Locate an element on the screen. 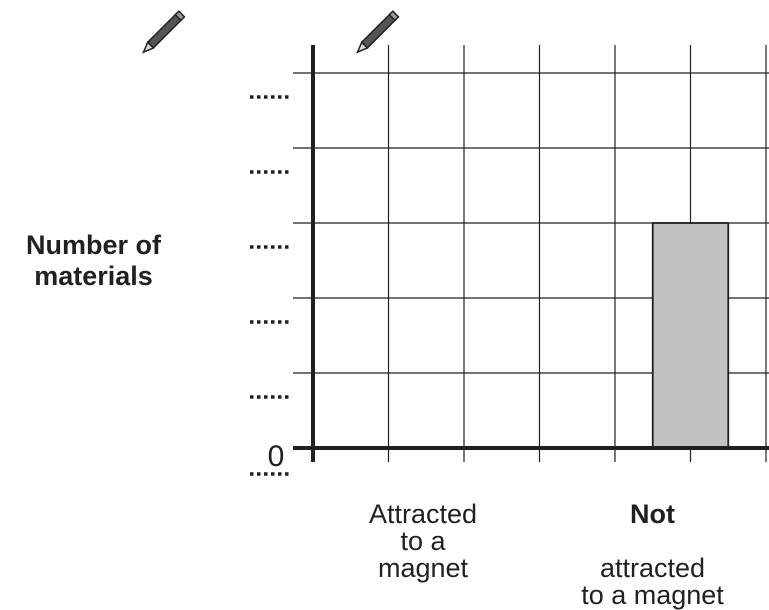  bar is located at coordinates (690, 335).